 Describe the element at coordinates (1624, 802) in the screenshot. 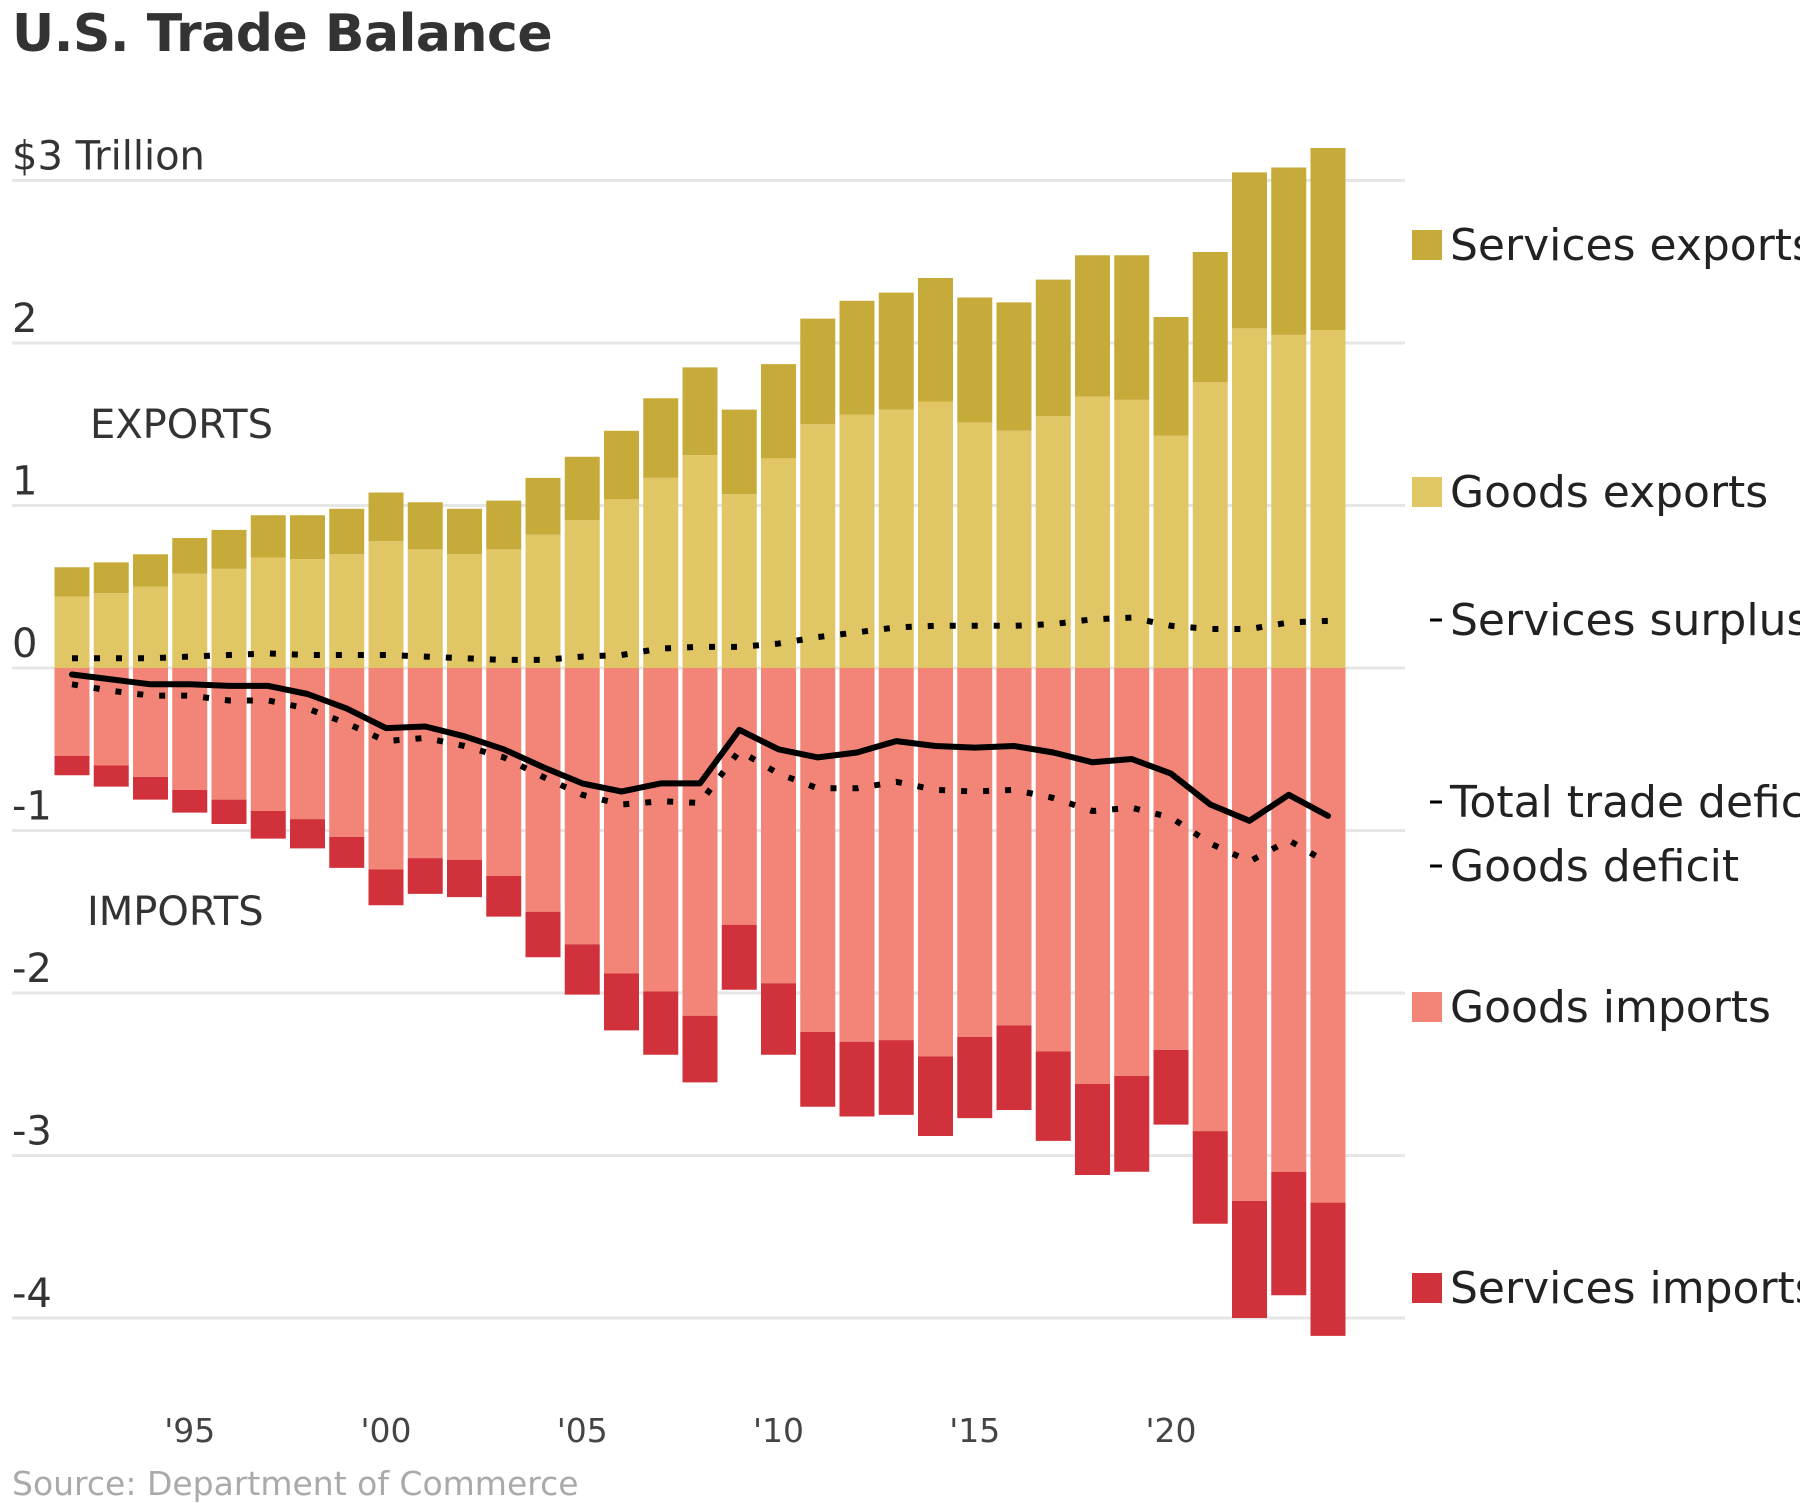

I see `legend-label: Total trade deficit` at that location.